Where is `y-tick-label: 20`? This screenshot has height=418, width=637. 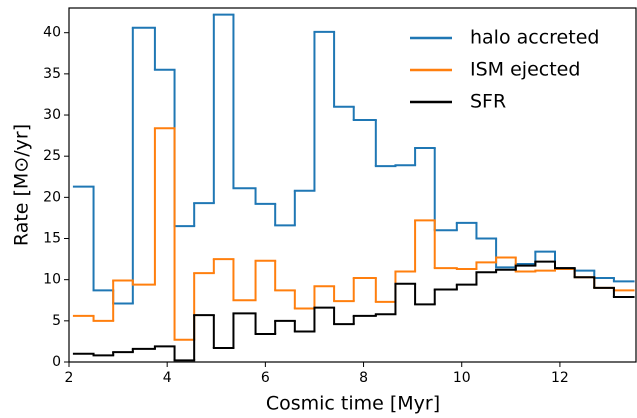 y-tick-label: 20 is located at coordinates (52, 197).